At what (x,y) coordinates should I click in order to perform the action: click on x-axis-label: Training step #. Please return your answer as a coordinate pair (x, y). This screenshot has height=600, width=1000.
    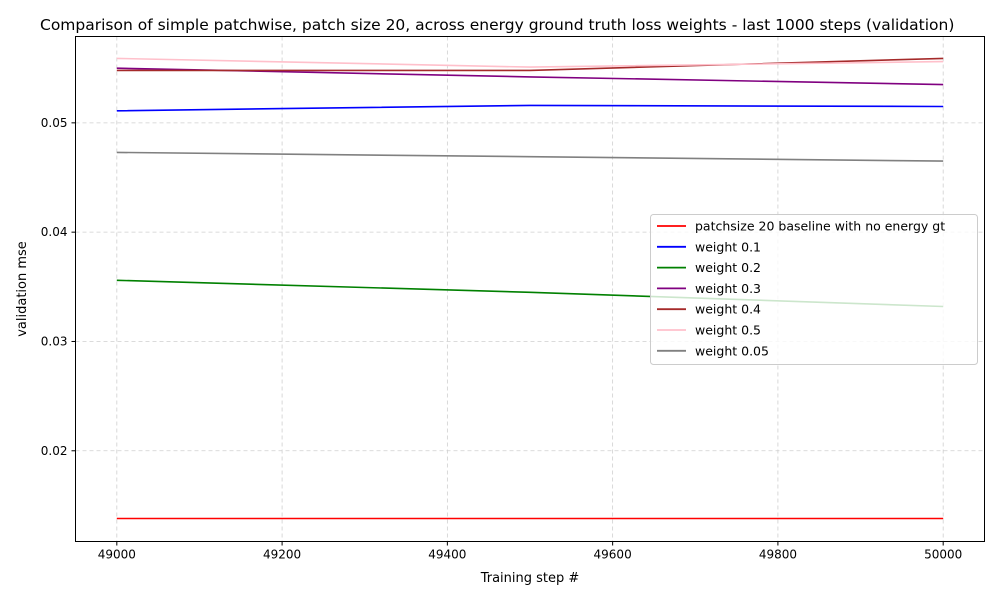
    Looking at the image, I should click on (530, 578).